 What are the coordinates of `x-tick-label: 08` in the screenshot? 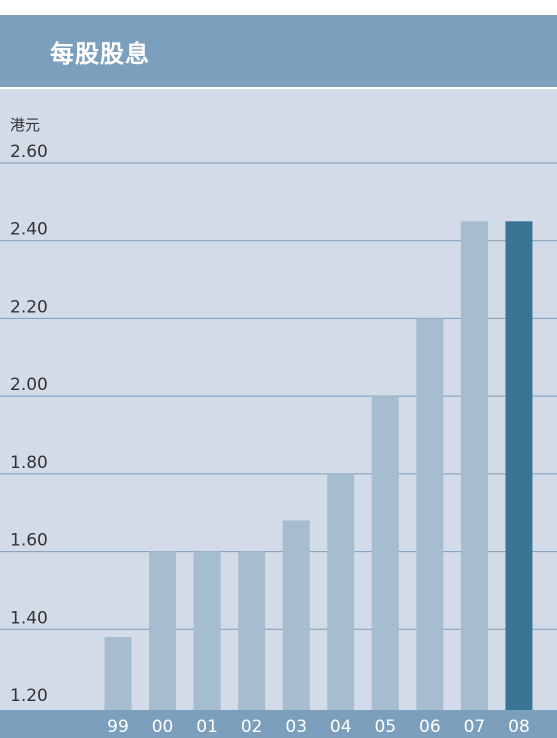 It's located at (519, 727).